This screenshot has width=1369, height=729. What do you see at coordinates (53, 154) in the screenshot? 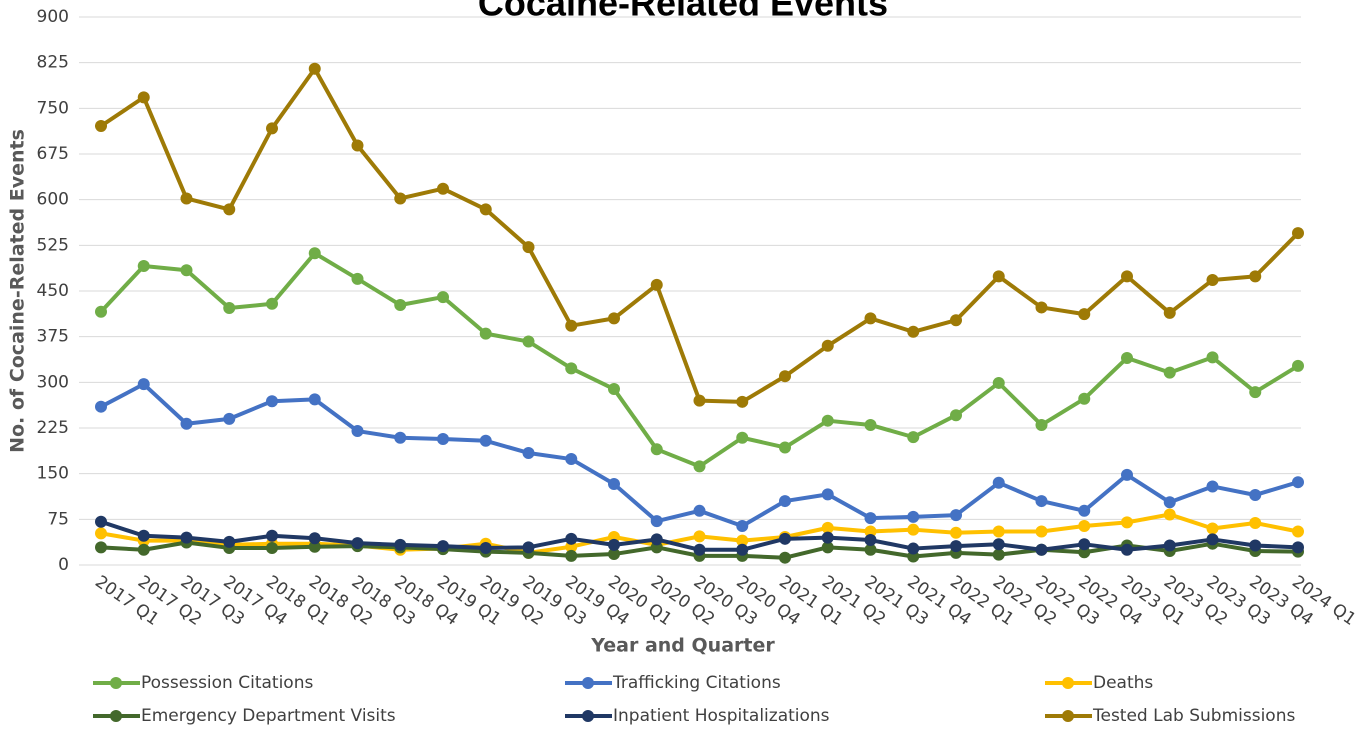
I see `y-tick-label: 675` at bounding box center [53, 154].